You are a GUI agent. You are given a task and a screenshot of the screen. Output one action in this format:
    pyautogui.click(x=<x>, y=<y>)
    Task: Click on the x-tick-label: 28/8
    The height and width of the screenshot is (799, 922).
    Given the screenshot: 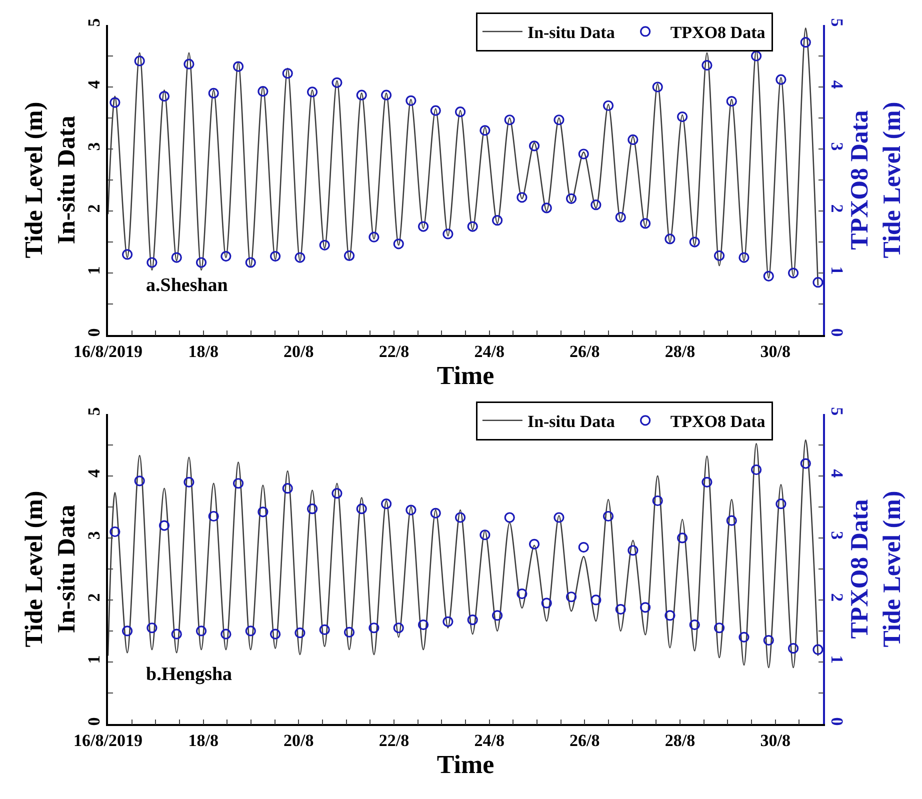 What is the action you would take?
    pyautogui.click(x=680, y=740)
    